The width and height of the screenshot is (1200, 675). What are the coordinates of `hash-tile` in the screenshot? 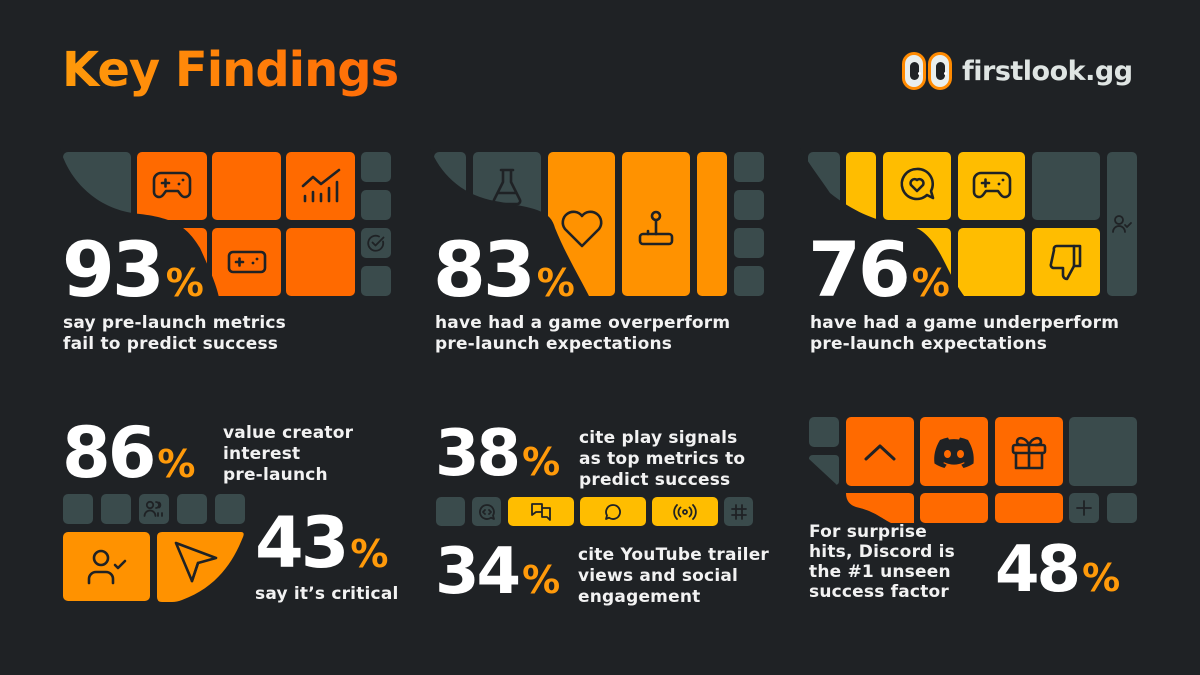 It's located at (738, 511).